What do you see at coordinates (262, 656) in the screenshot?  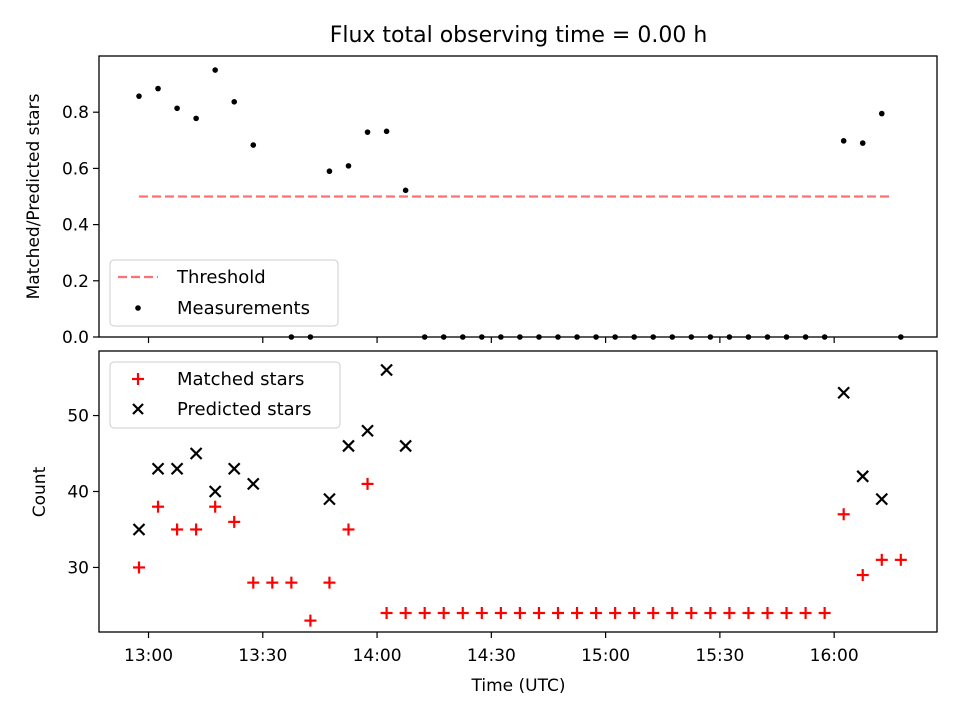 I see `x-tick-label: 13:30` at bounding box center [262, 656].